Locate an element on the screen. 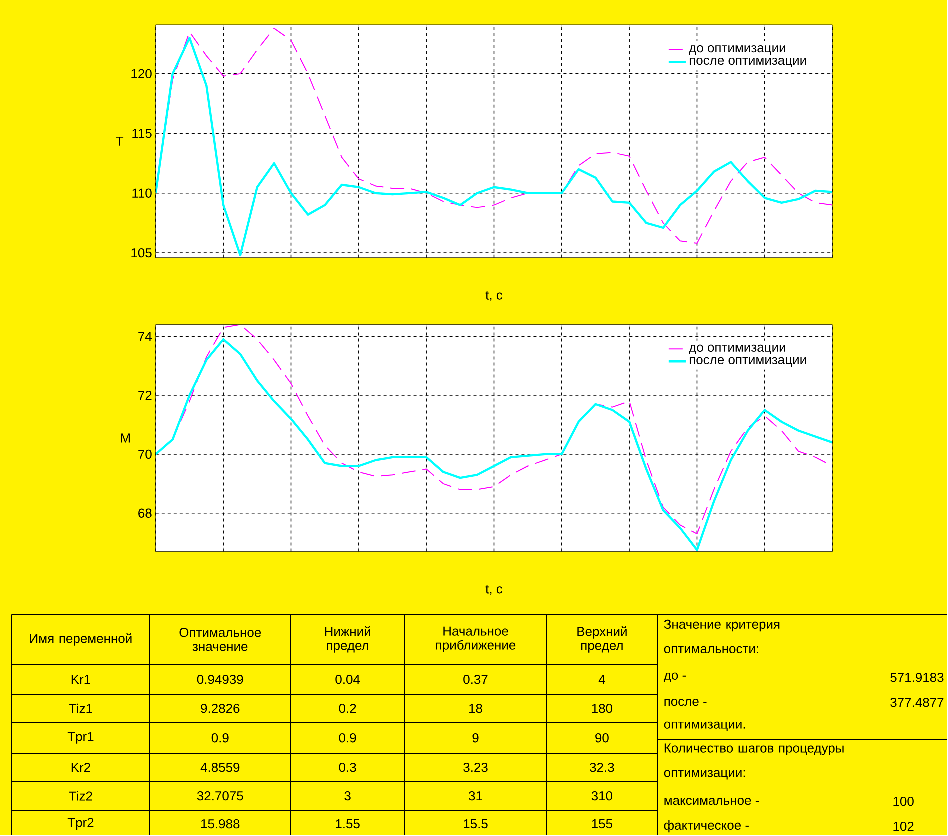 The height and width of the screenshot is (836, 948). text: 102 is located at coordinates (904, 827).